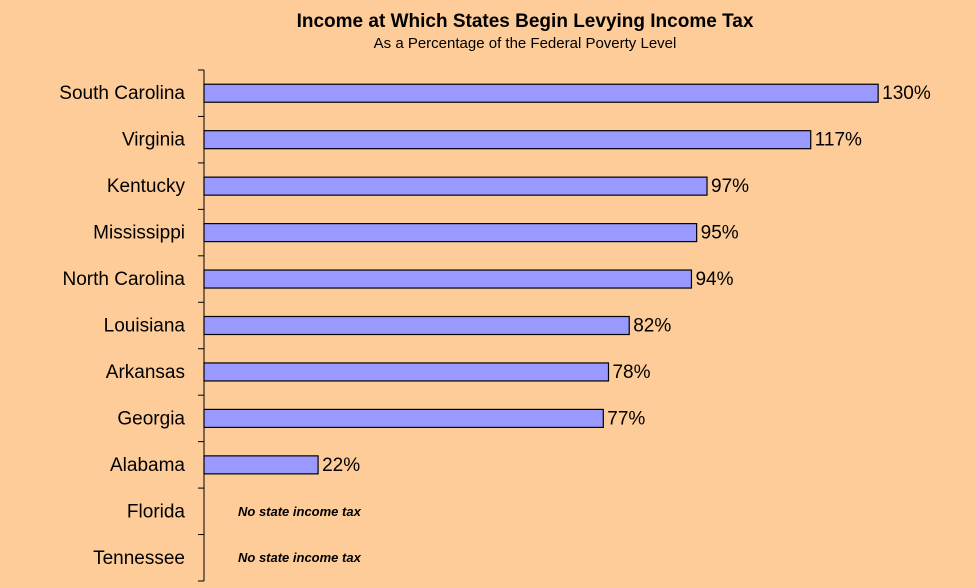 Image resolution: width=975 pixels, height=588 pixels. I want to click on data-label: 82%, so click(652, 326).